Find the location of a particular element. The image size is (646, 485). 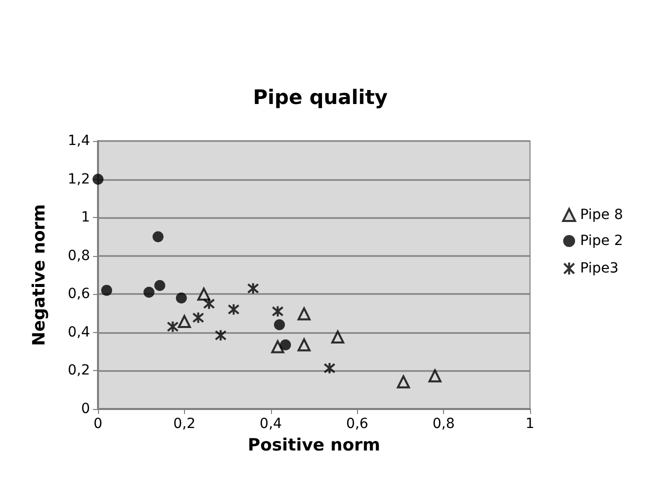

legend-label: Pipe3 is located at coordinates (599, 268).